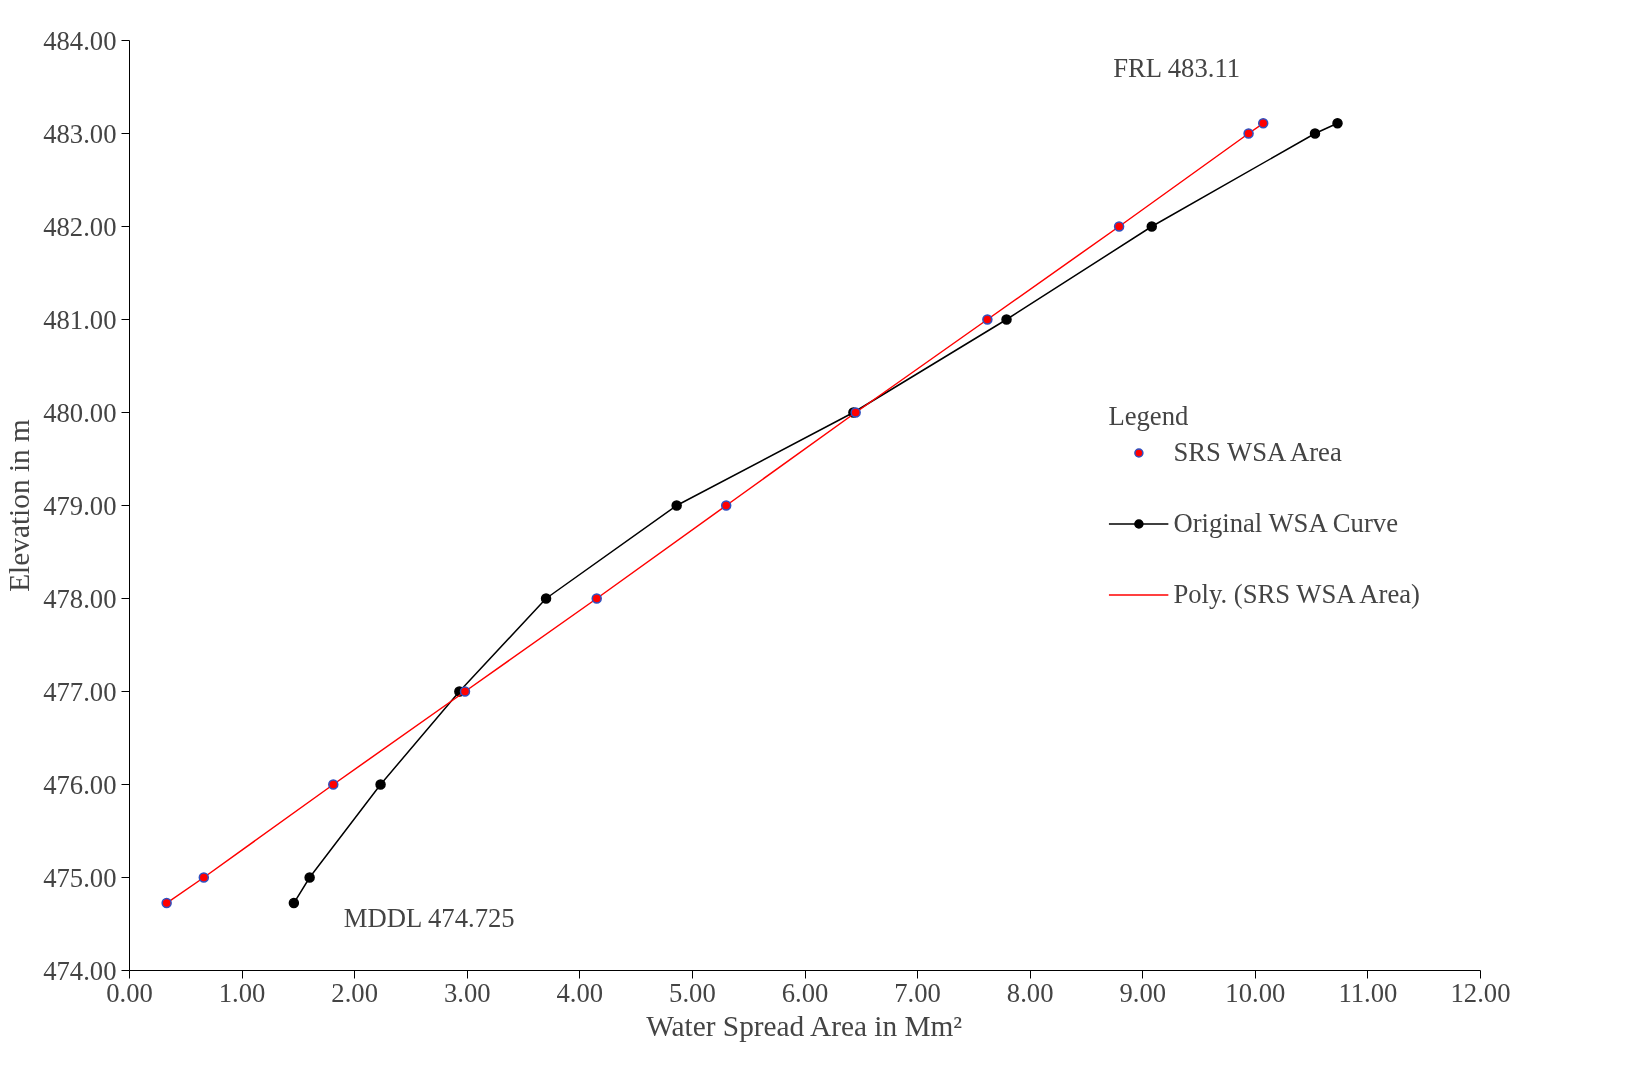 The image size is (1632, 1083). I want to click on x-axis-title: Water Spread Area in Mm², so click(804, 1025).